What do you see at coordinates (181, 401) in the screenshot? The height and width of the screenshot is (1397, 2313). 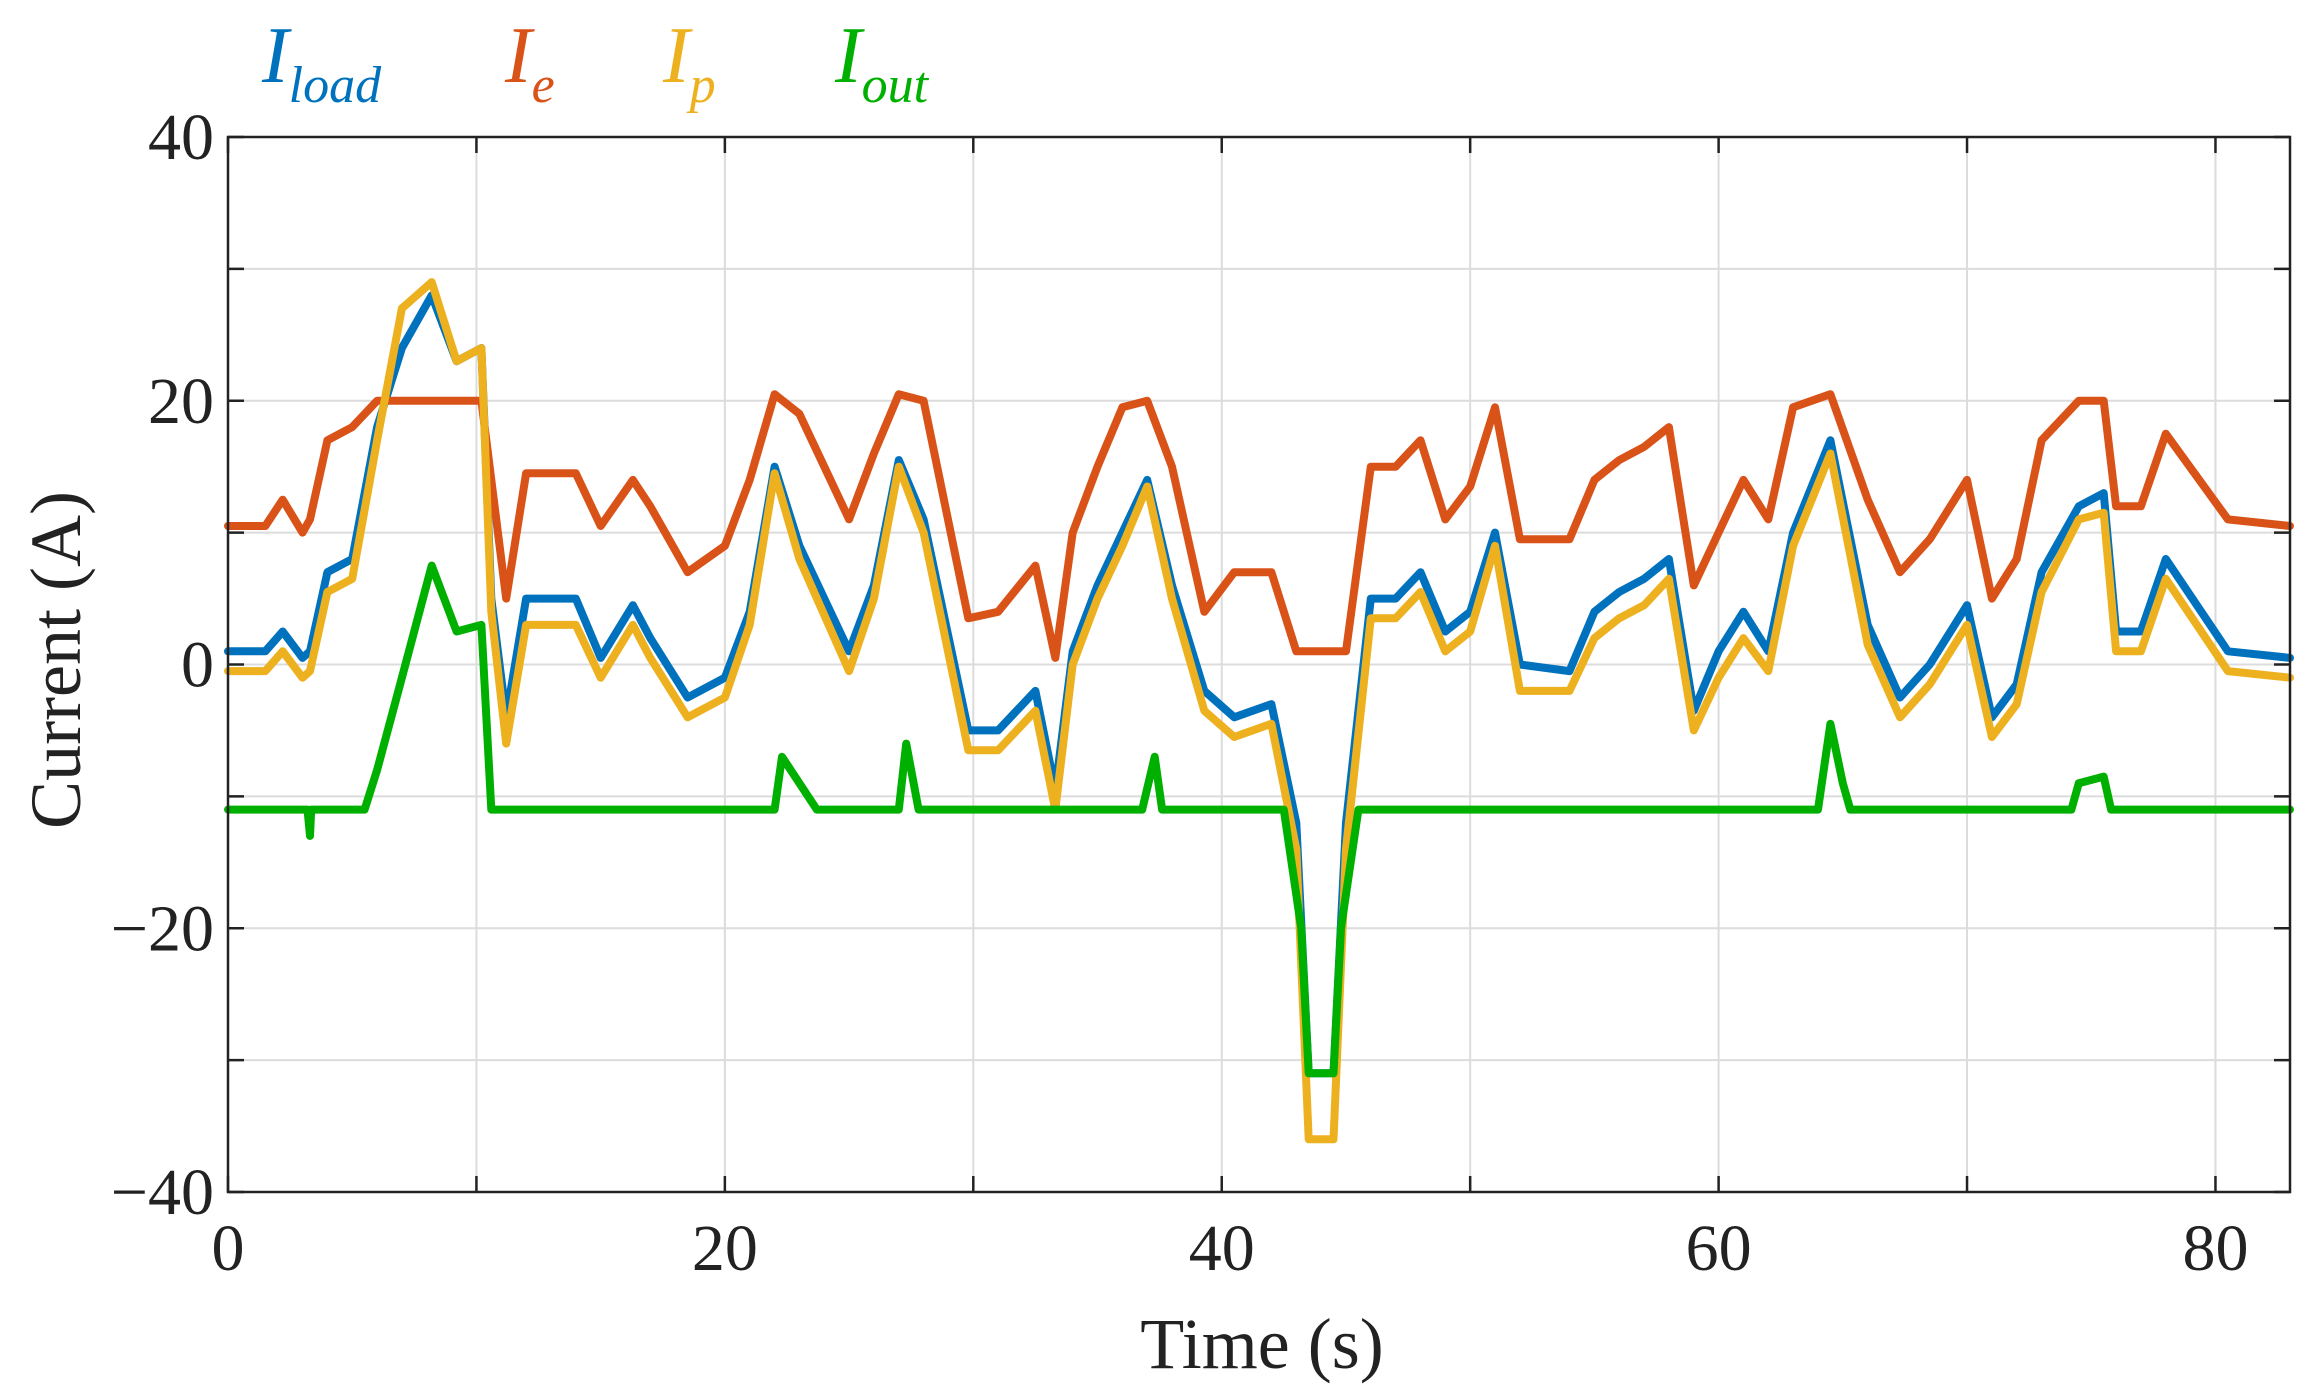 I see `y-tick-label: 20` at bounding box center [181, 401].